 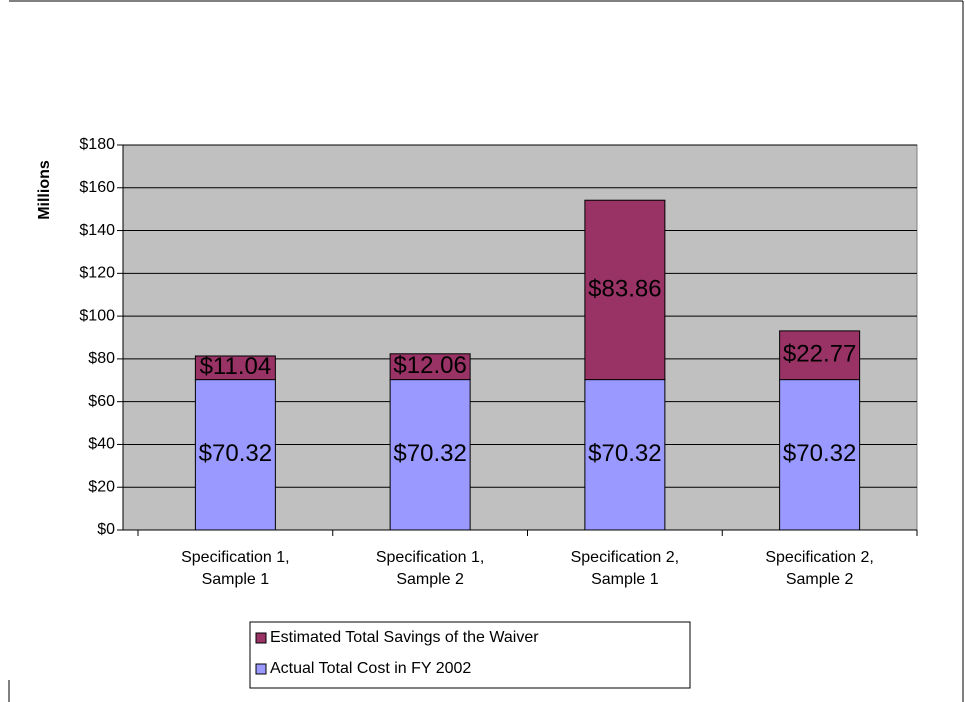 I want to click on legend-label: Estimated Total Savings of the Waiver, so click(x=404, y=637).